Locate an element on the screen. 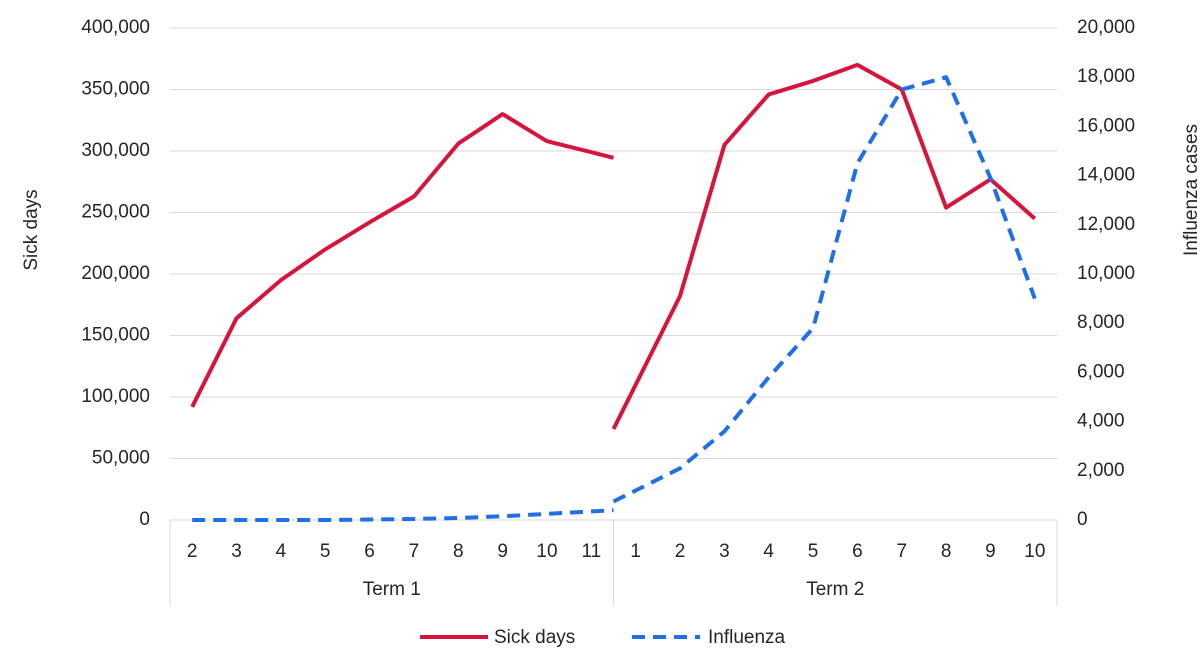  left-axis-title: Sick days is located at coordinates (31, 229).